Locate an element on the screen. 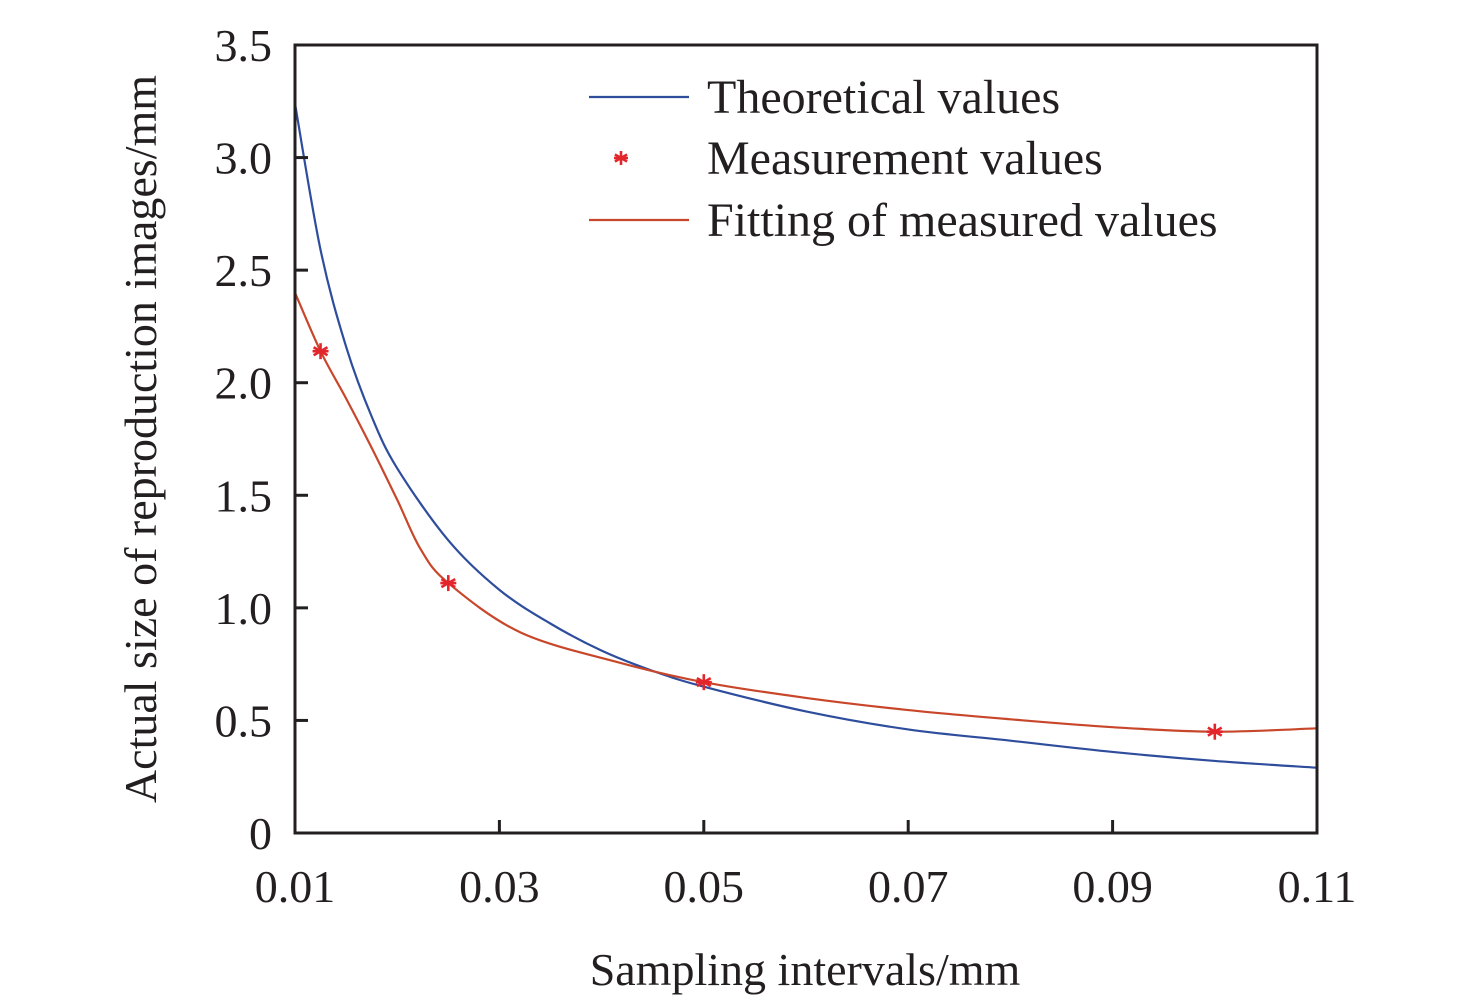 This screenshot has width=1476, height=1001. x-tick-label: 0.05 is located at coordinates (704, 886).